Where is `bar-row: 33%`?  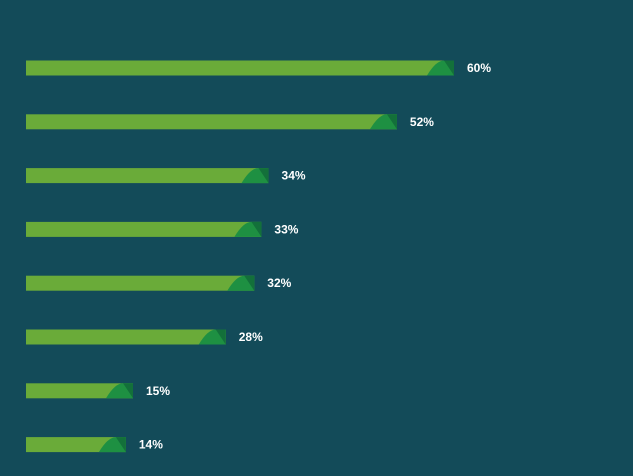 bar-row: 33% is located at coordinates (162, 229).